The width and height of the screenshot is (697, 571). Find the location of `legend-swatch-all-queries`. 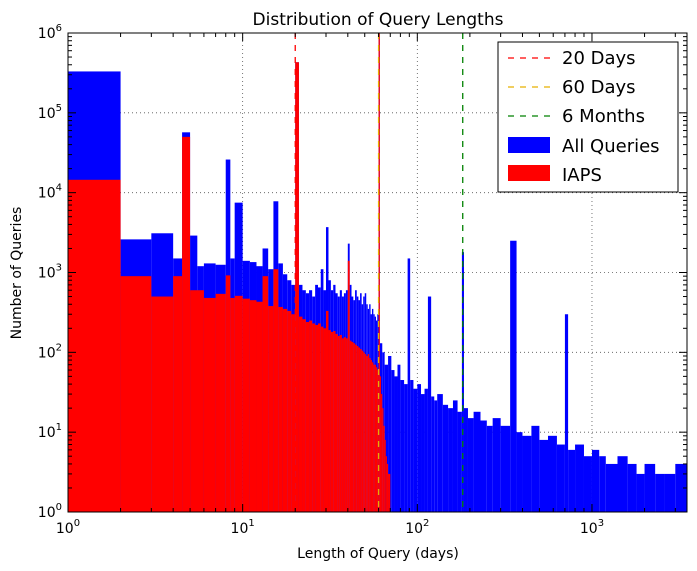

legend-swatch-all-queries is located at coordinates (529, 145).